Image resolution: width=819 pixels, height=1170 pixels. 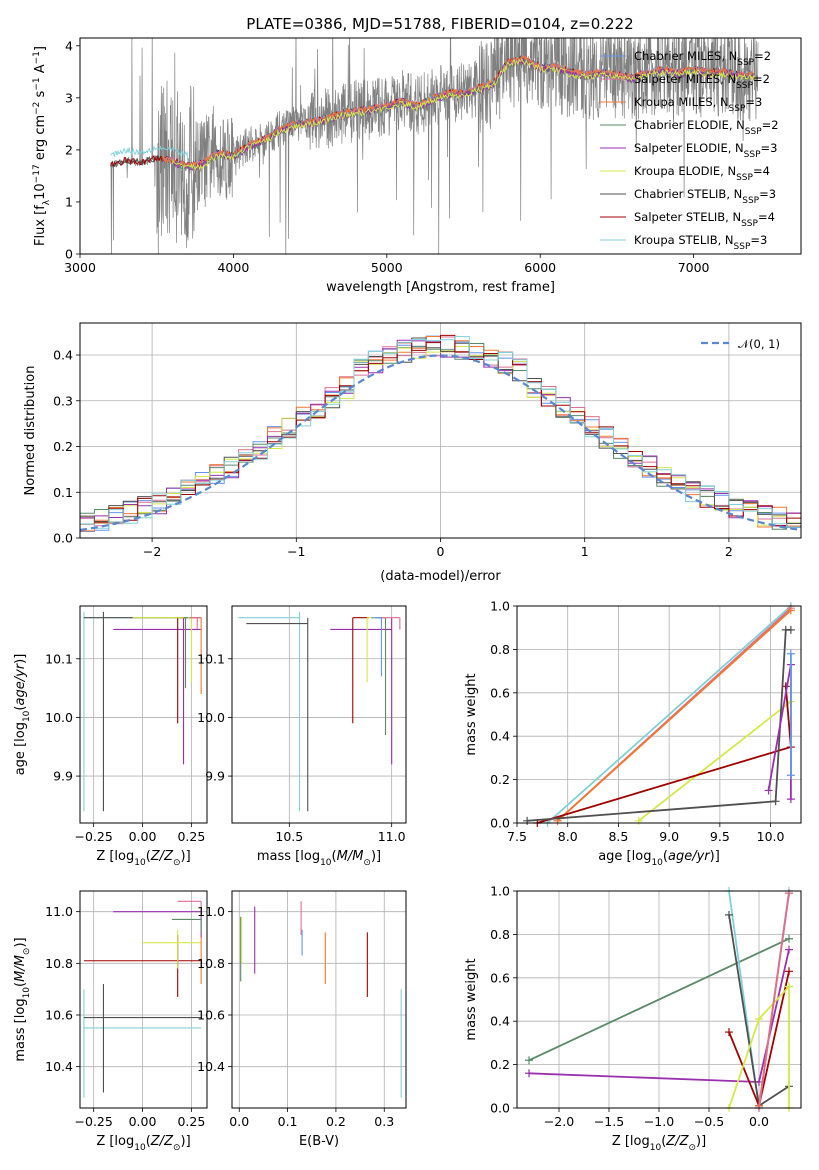 I want to click on y-tick-label: 0, so click(x=69, y=254).